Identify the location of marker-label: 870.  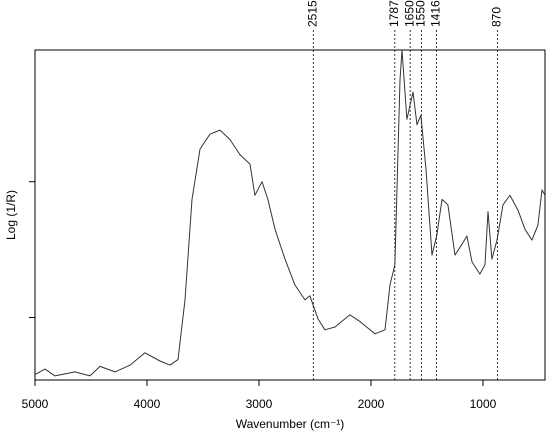
(497, 17).